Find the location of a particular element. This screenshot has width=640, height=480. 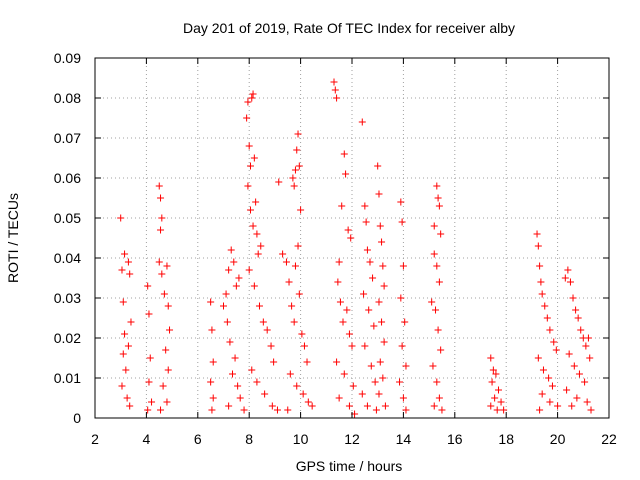

y-axis-tick-labels: 0 0.01 0.02 0.03 0.04 0.05 0.06 0.07 0.08 0.09 is located at coordinates (67, 238).